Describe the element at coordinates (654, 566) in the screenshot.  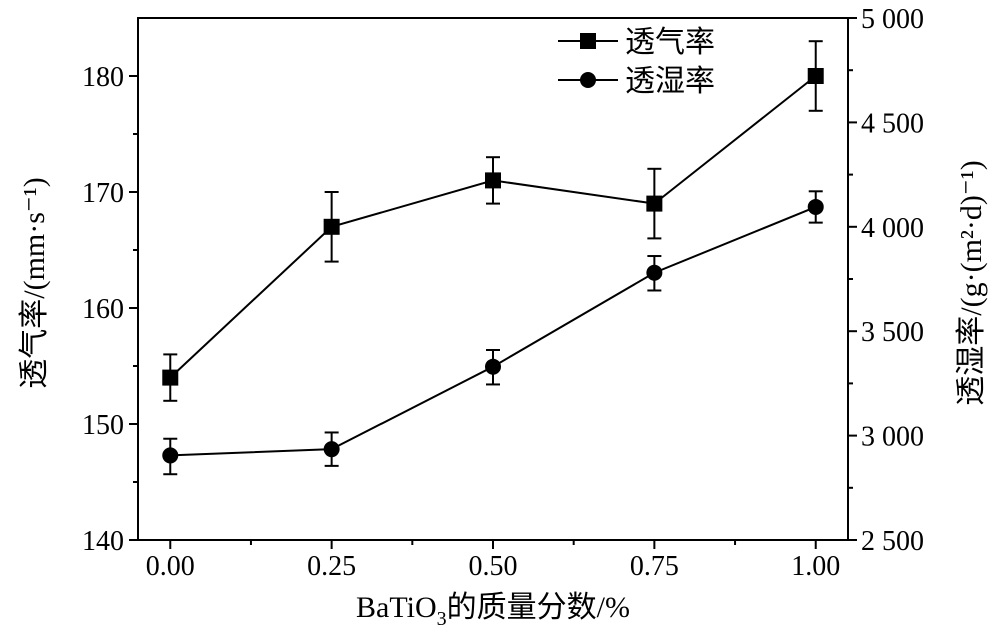
I see `x-tick-label: 0.75` at that location.